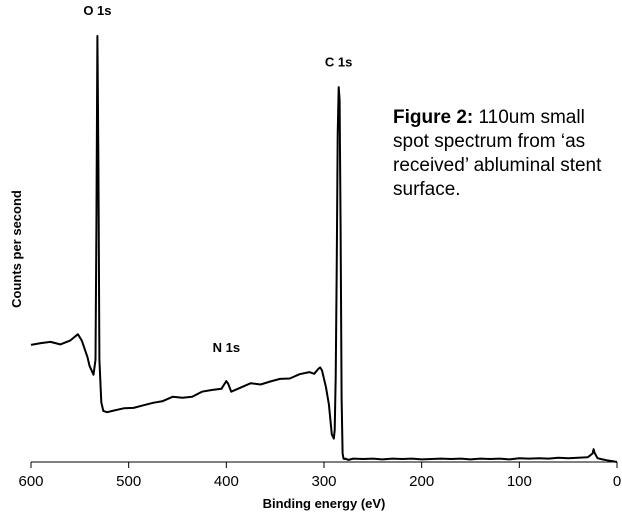 Image resolution: width=622 pixels, height=523 pixels. I want to click on y-axis-title: Counts per second, so click(16, 249).